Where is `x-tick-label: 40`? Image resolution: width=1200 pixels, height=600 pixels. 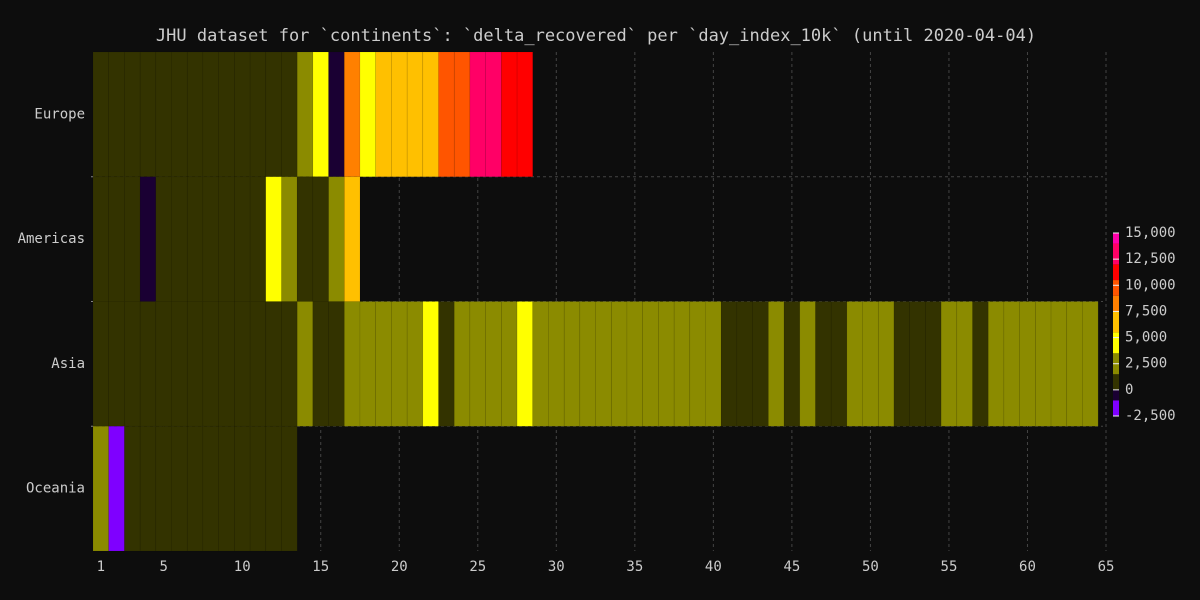
x-tick-label: 40 is located at coordinates (713, 567).